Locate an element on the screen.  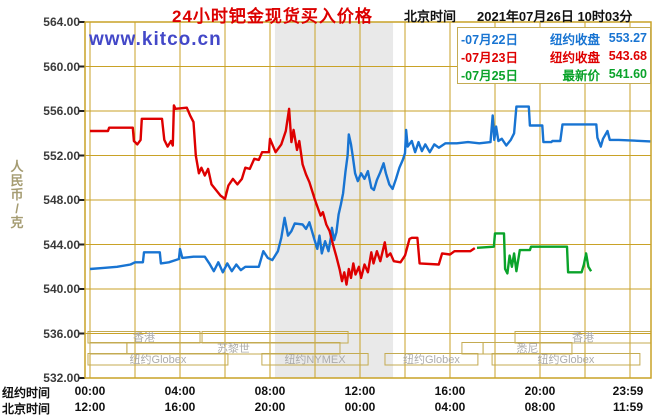
beijing-time-row-label: 北京时间 is located at coordinates (26, 409).